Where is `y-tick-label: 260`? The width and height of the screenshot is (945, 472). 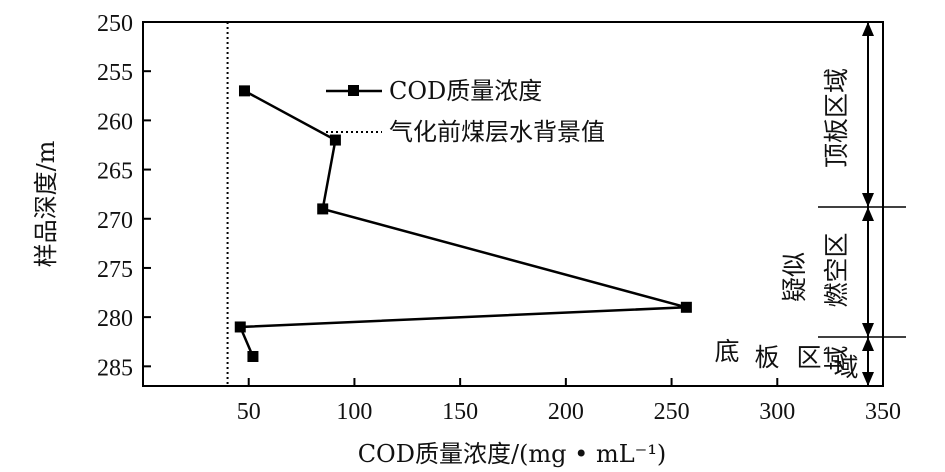 y-tick-label: 260 is located at coordinates (115, 122).